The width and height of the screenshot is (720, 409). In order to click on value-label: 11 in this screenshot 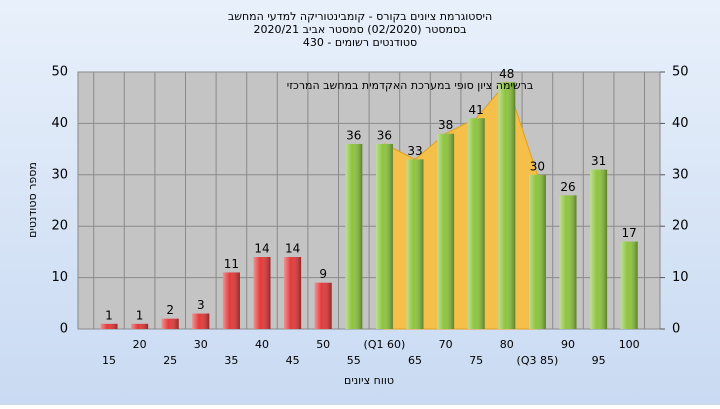, I will do `click(231, 264)`.